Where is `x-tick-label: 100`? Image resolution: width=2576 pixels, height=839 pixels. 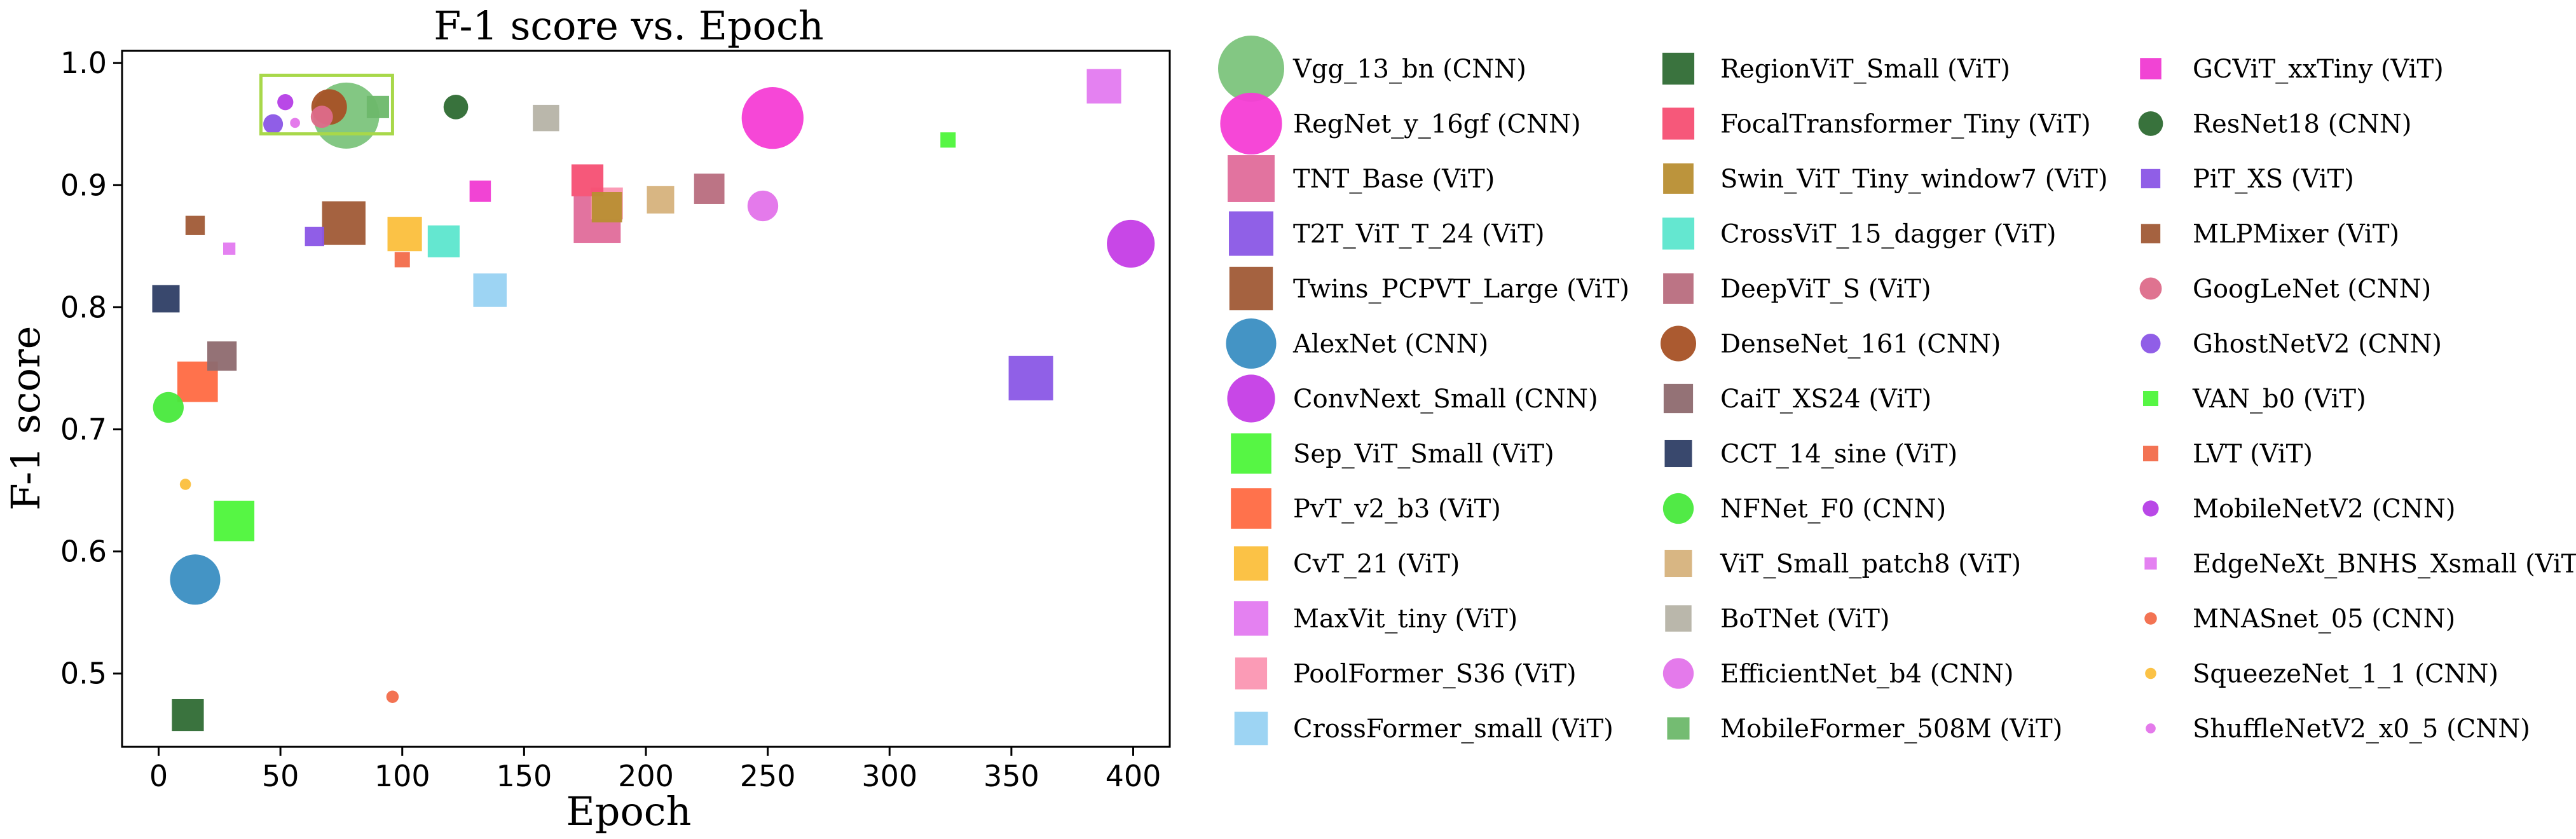 x-tick-label: 100 is located at coordinates (402, 776).